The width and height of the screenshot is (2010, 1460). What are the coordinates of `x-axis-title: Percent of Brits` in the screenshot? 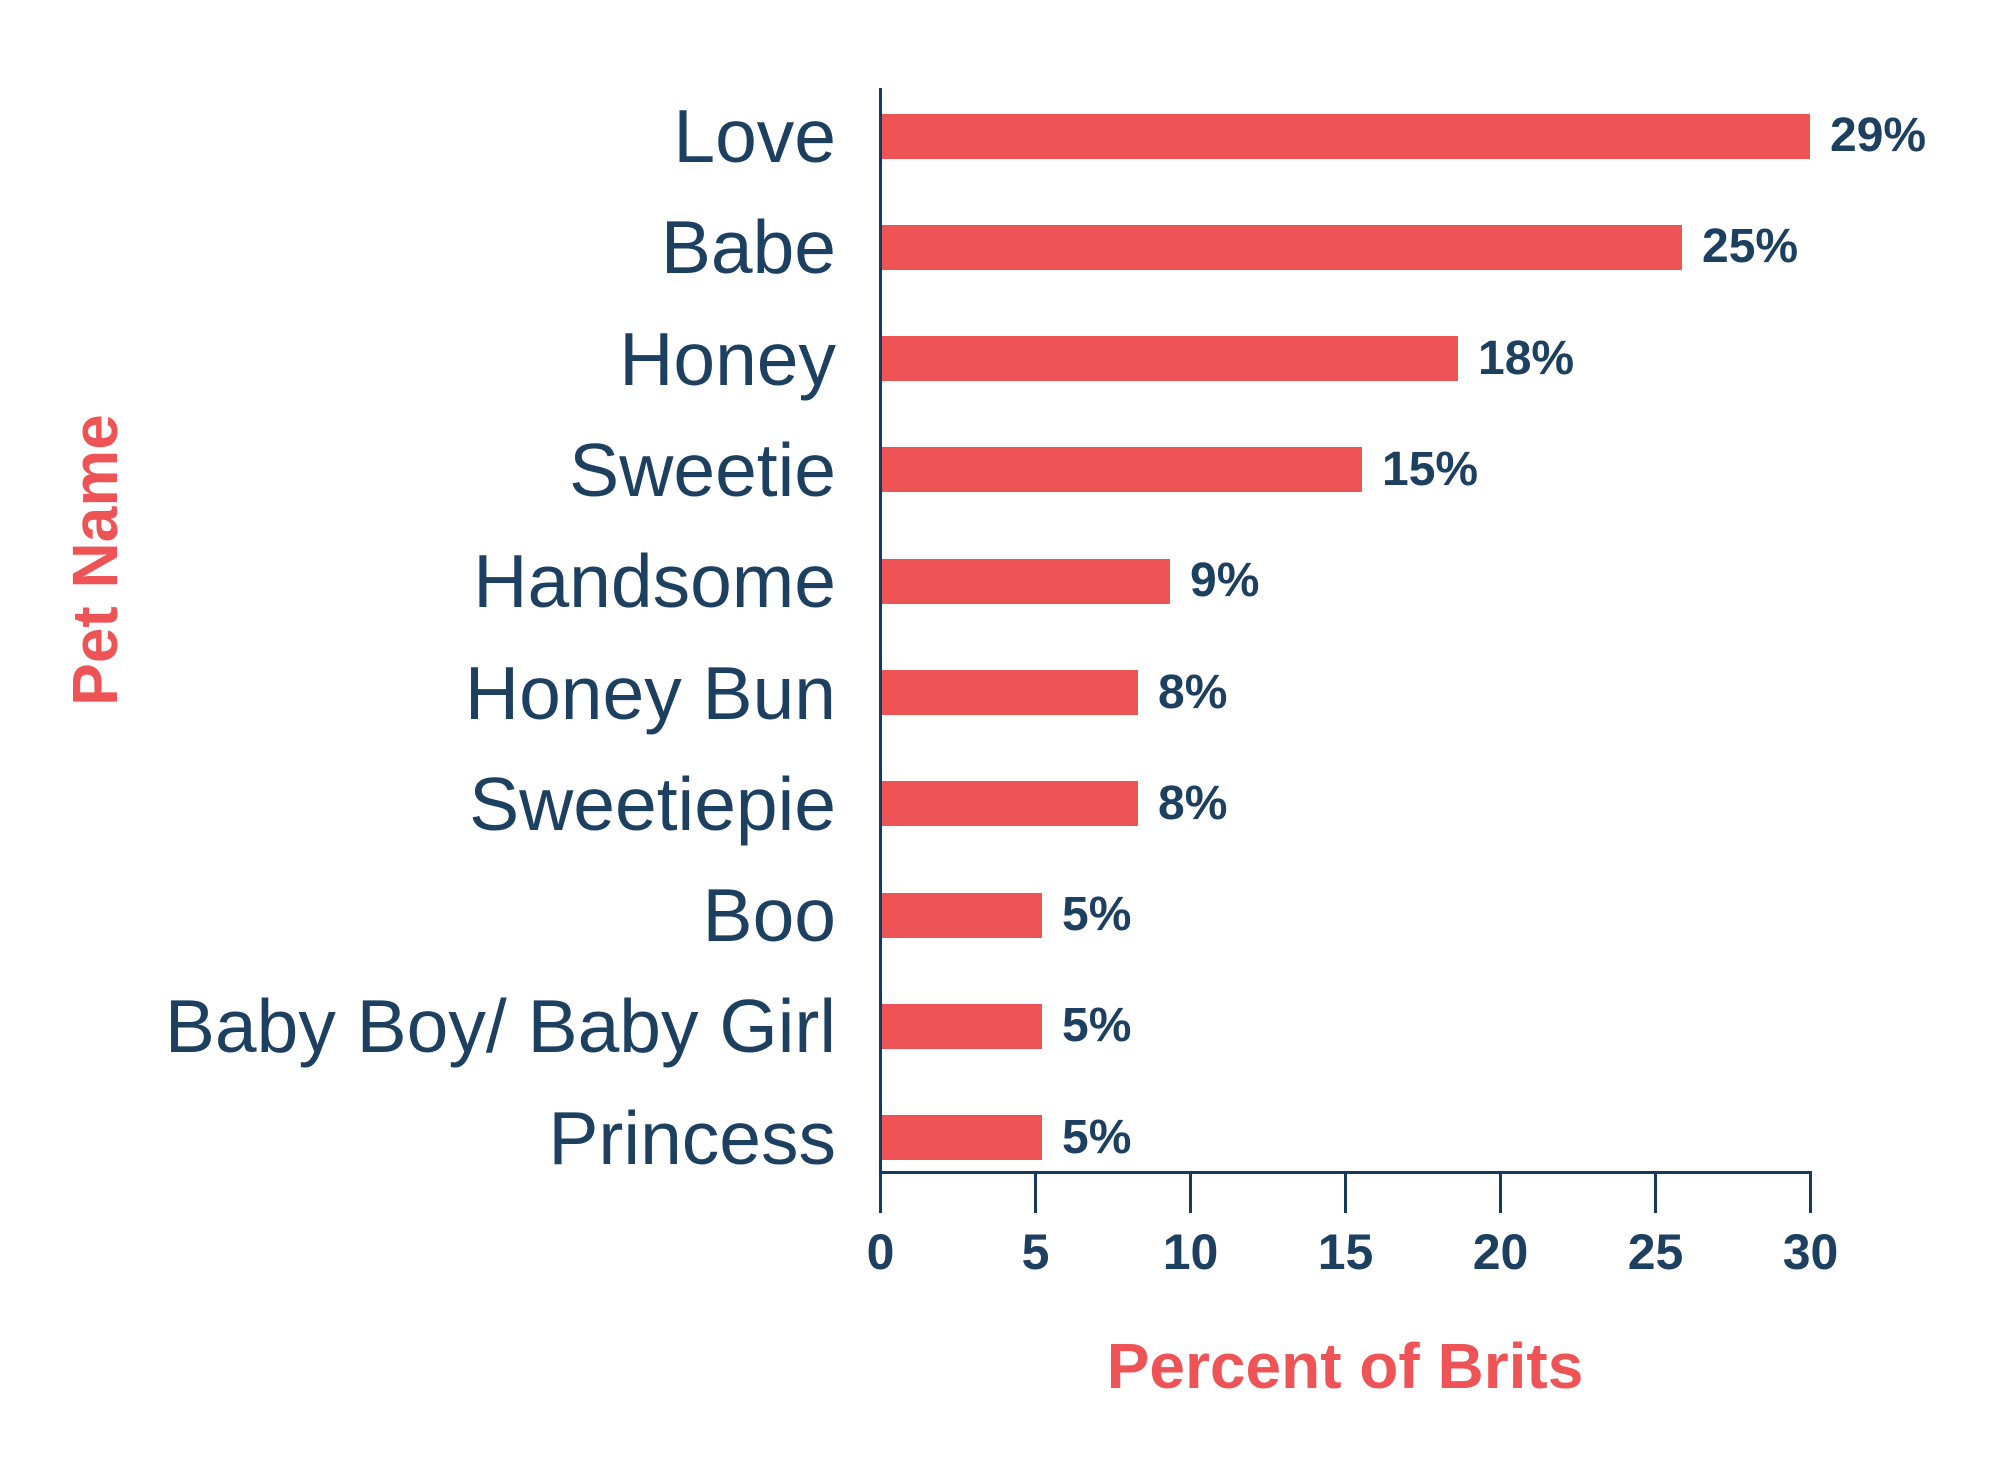 It's located at (1345, 1366).